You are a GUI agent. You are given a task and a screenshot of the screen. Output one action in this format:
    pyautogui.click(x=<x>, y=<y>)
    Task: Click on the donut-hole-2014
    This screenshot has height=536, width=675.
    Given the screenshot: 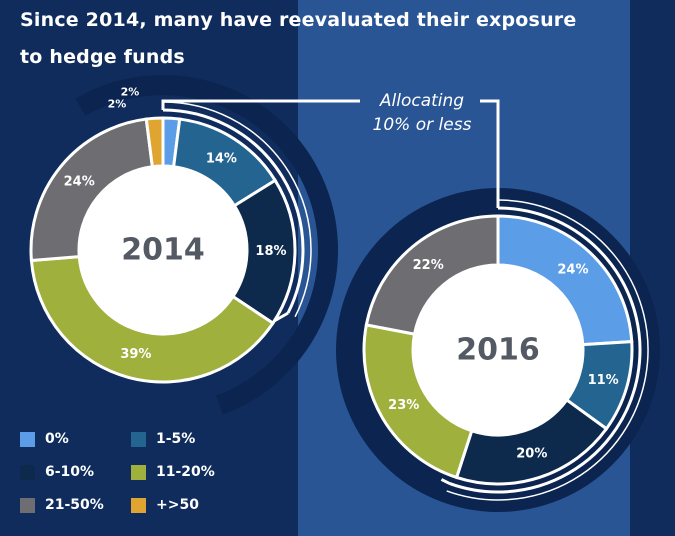 What is the action you would take?
    pyautogui.click(x=163, y=250)
    